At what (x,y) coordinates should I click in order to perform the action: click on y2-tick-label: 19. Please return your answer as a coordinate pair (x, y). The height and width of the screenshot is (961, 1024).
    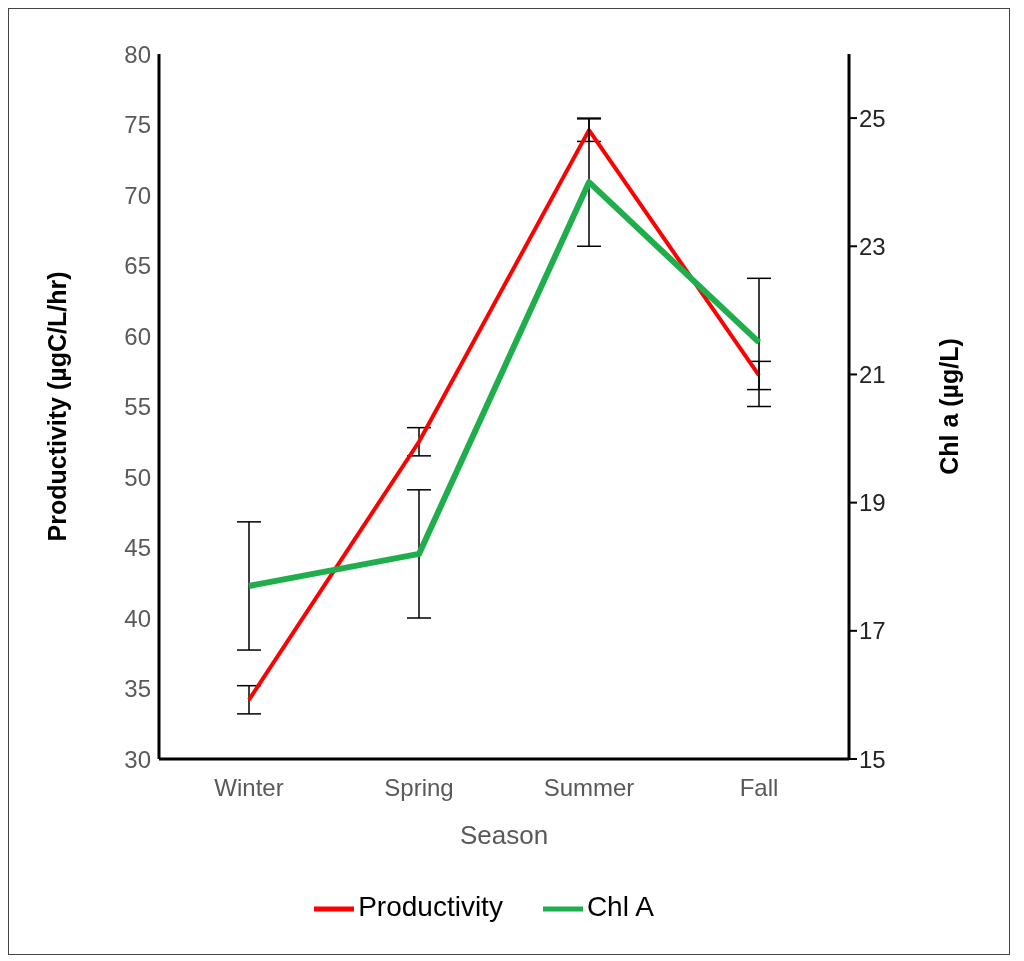
    Looking at the image, I should click on (872, 503).